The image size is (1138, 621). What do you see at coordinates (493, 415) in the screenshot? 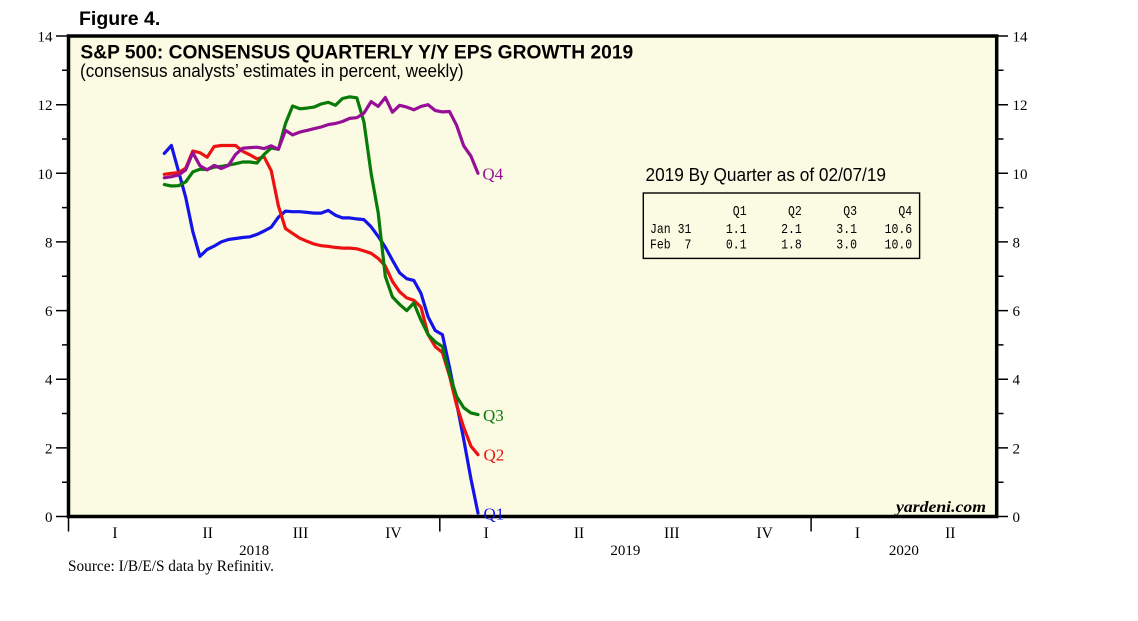
I see `svg-text: Q3` at bounding box center [493, 415].